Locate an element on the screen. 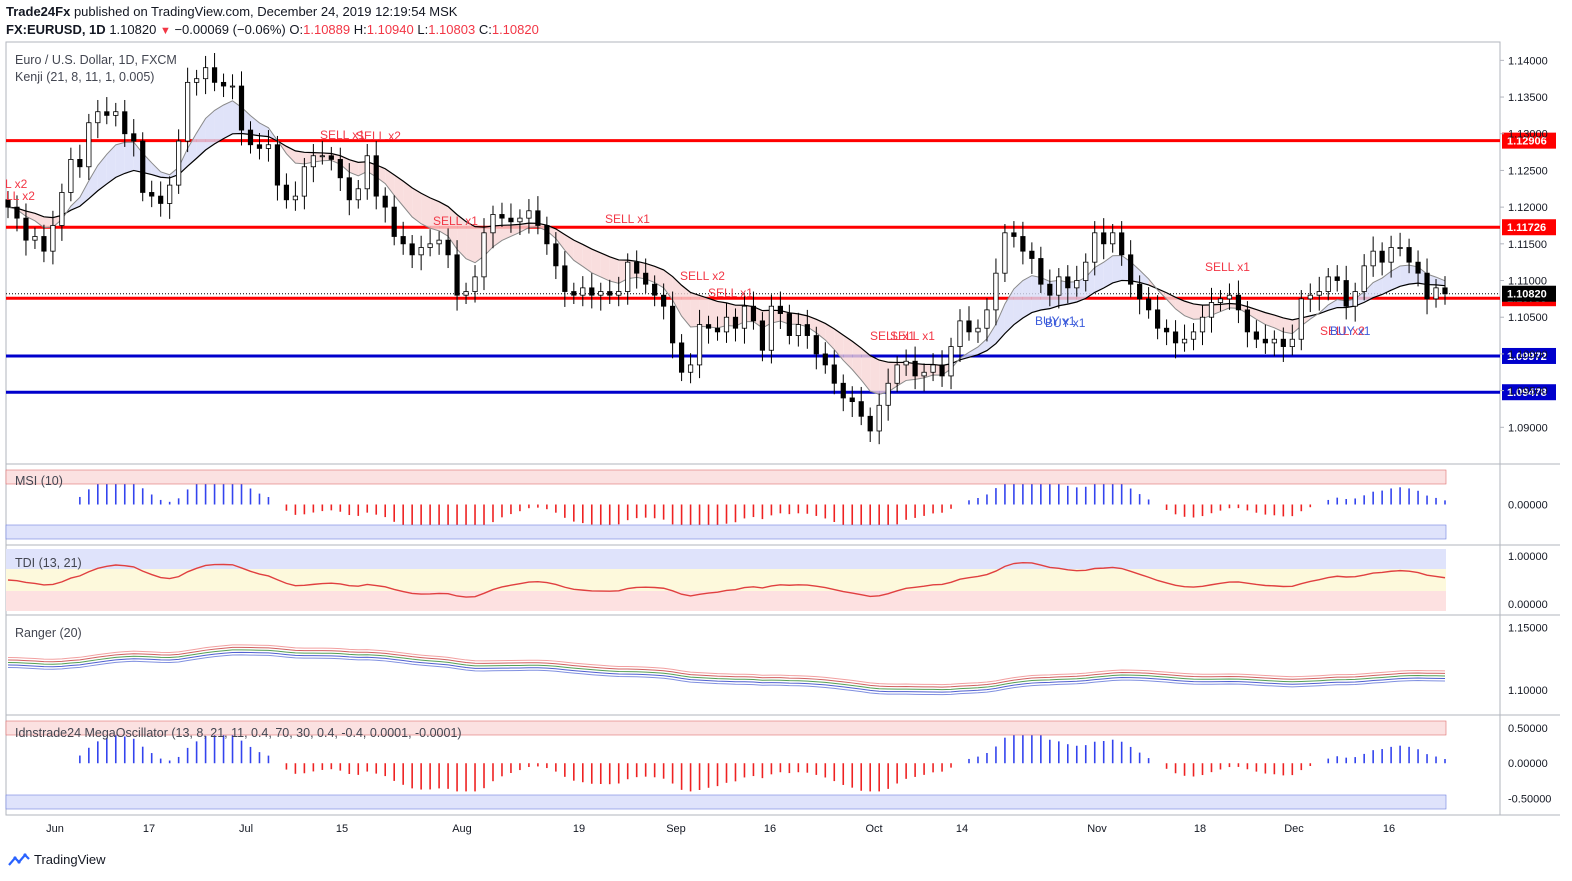  high-value: 1.10940 is located at coordinates (390, 29).